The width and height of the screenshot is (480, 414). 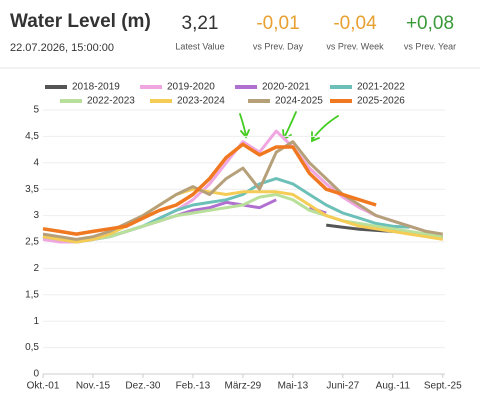 What do you see at coordinates (201, 101) in the screenshot?
I see `legend-label: 2023-2024` at bounding box center [201, 101].